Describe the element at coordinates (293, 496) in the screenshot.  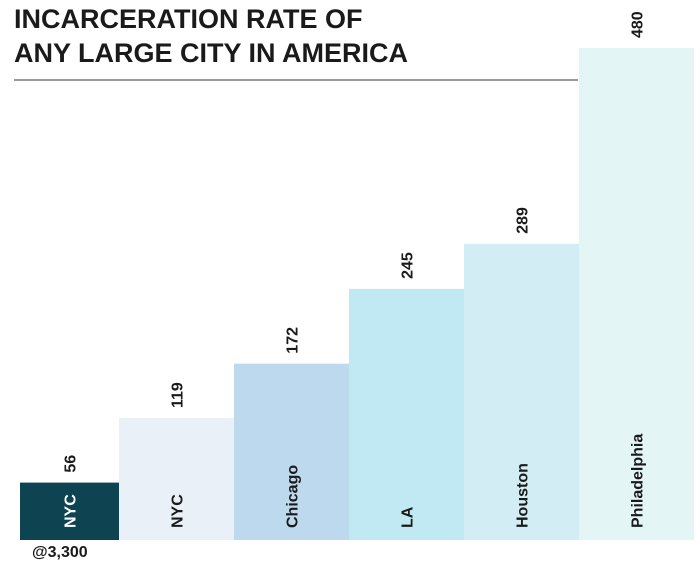
I see `category-label: Chicago` at that location.